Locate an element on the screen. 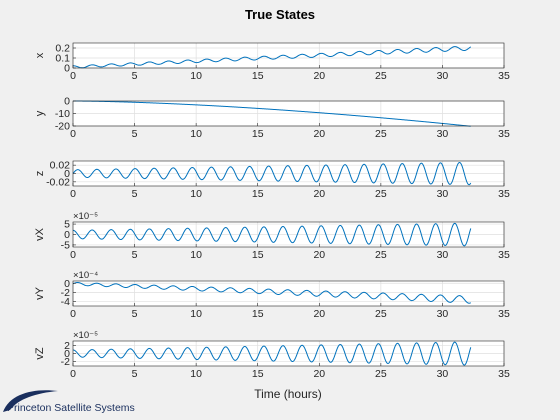 This screenshot has width=560, height=420. logo-text: Princeton Satellite Systems is located at coordinates (71, 408).